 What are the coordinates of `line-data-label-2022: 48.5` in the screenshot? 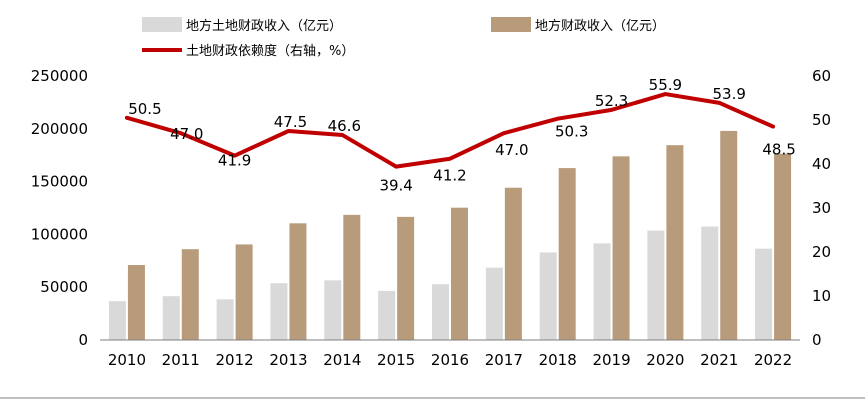 It's located at (778, 150).